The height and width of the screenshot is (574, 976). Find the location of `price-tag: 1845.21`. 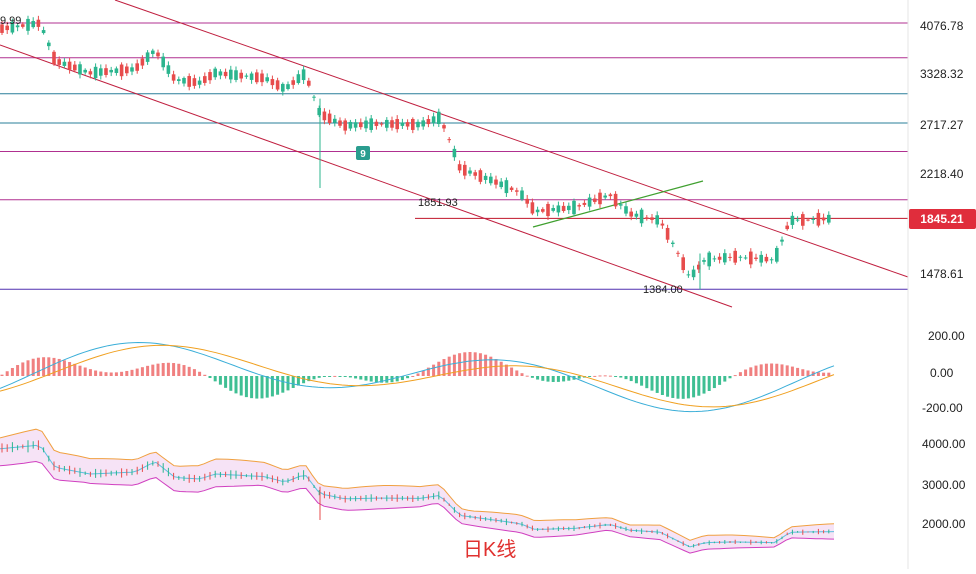

price-tag: 1845.21 is located at coordinates (942, 219).